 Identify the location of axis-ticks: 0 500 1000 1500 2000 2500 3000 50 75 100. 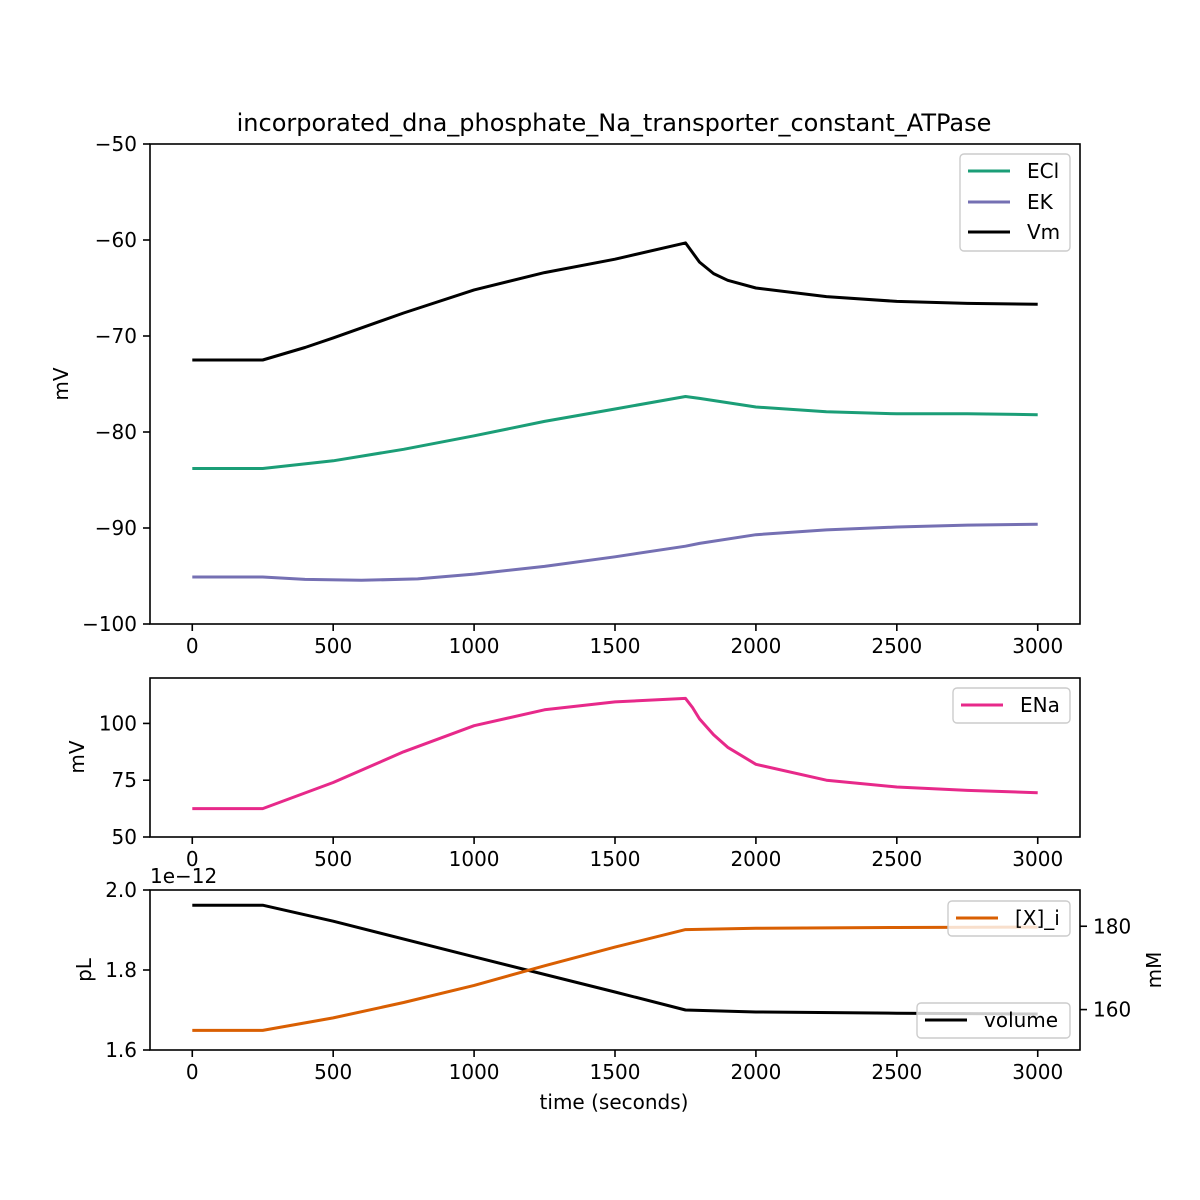
(581, 791).